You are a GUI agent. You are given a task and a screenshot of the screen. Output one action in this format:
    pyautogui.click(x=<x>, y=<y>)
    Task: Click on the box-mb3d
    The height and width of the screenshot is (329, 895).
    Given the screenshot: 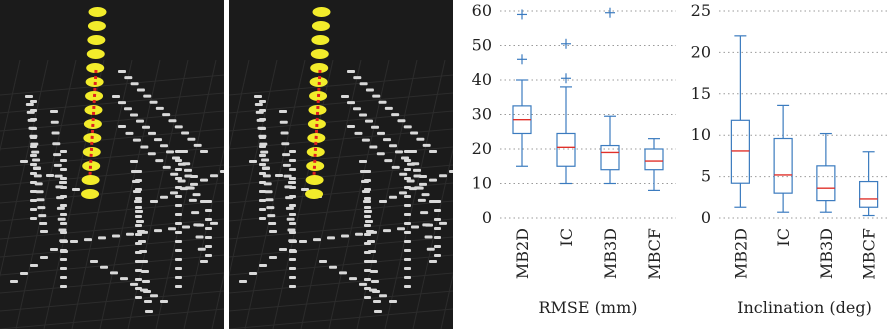 What is the action you would take?
    pyautogui.click(x=610, y=96)
    